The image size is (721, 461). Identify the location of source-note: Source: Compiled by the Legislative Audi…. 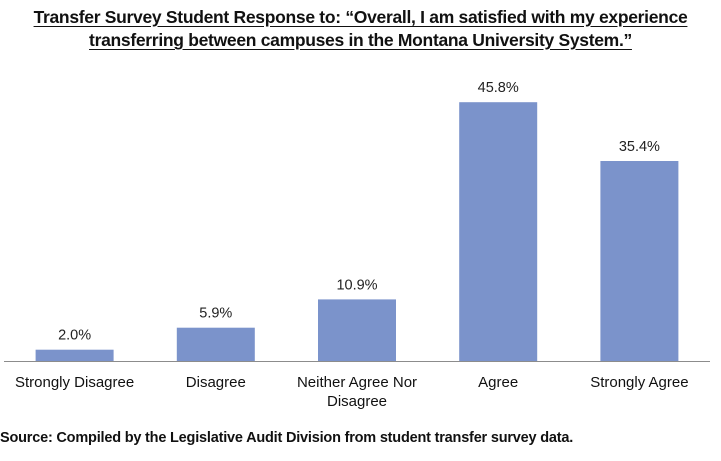
(287, 438).